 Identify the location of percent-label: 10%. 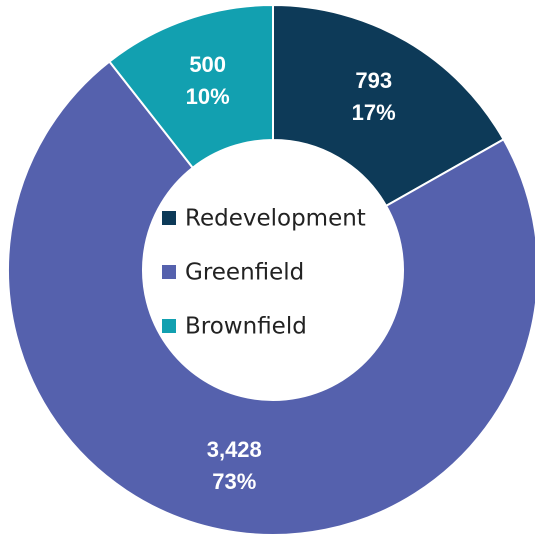
(208, 96).